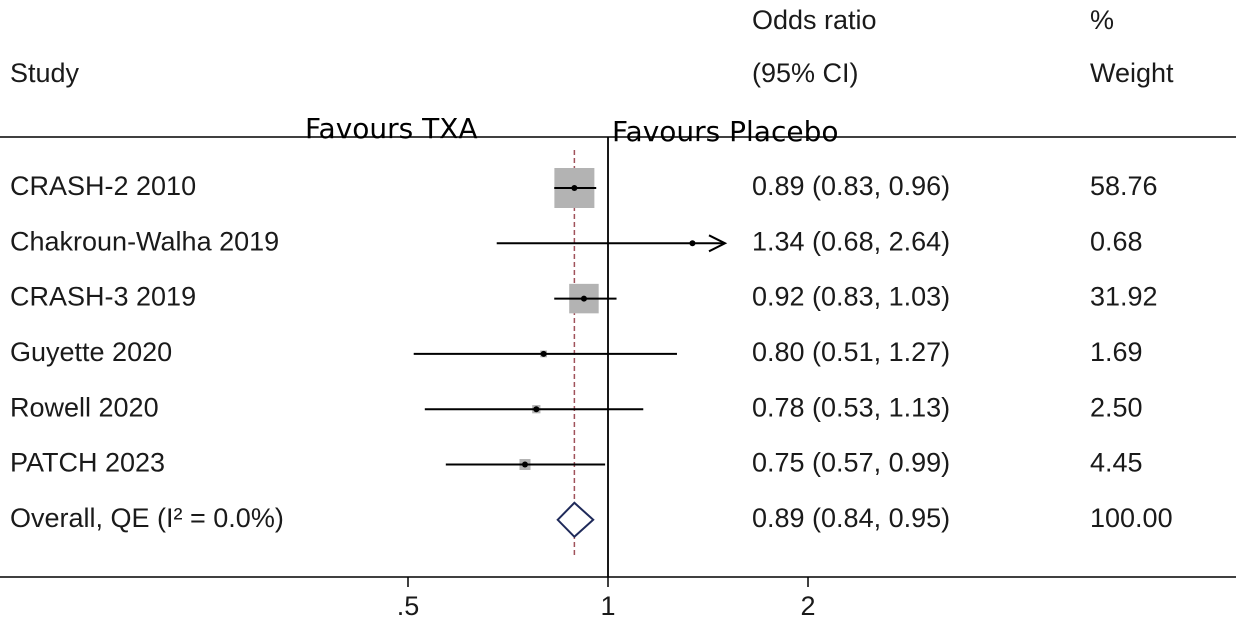 Image resolution: width=1236 pixels, height=628 pixels. Describe the element at coordinates (807, 606) in the screenshot. I see `x-tick-label: 2` at that location.